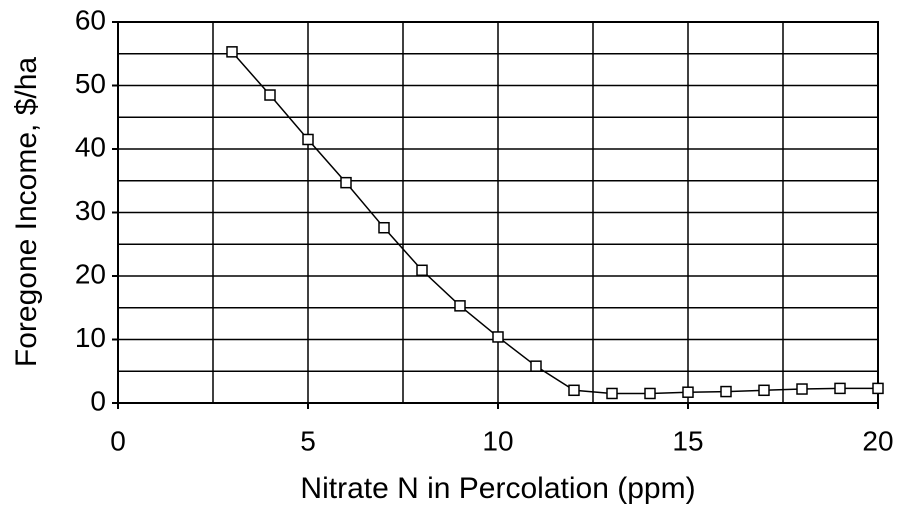  What do you see at coordinates (26, 212) in the screenshot?
I see `y-axis-label: Foregone Income, $/ha` at bounding box center [26, 212].